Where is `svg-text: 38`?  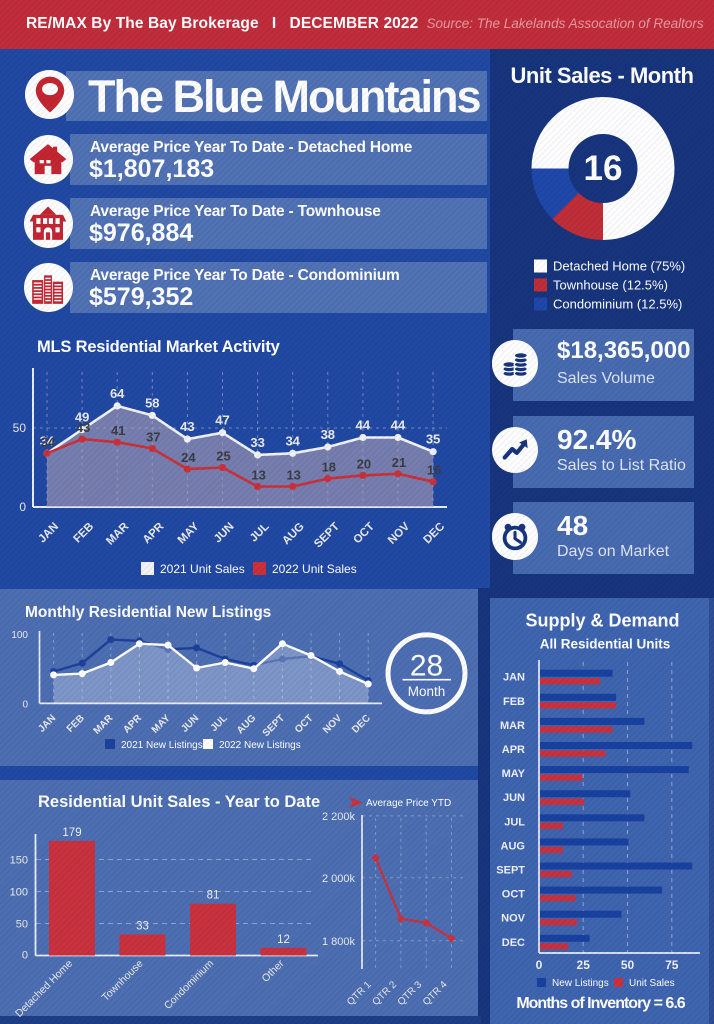
svg-text: 38 is located at coordinates (328, 434).